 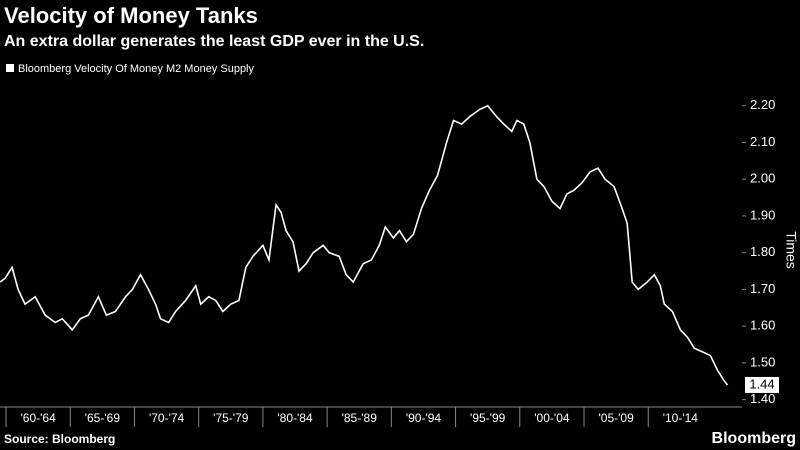 I want to click on y-axis-label: Times, so click(x=791, y=250).